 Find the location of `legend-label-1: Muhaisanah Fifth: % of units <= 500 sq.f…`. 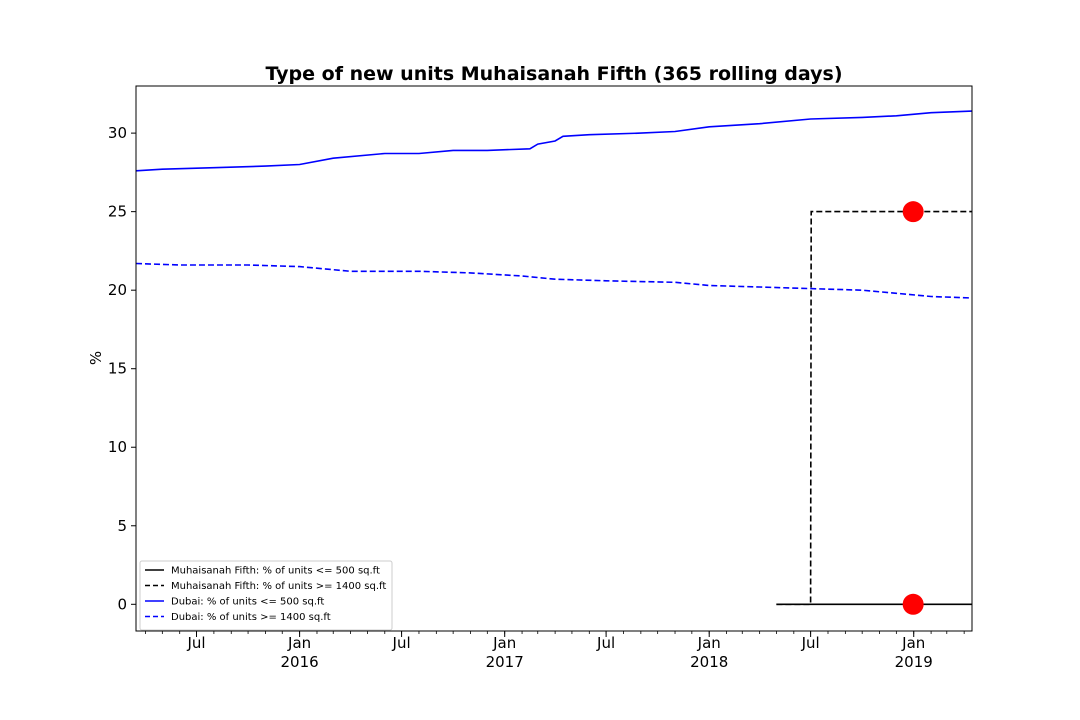

legend-label-1: Muhaisanah Fifth: % of units <= 500 sq.f… is located at coordinates (275, 571).